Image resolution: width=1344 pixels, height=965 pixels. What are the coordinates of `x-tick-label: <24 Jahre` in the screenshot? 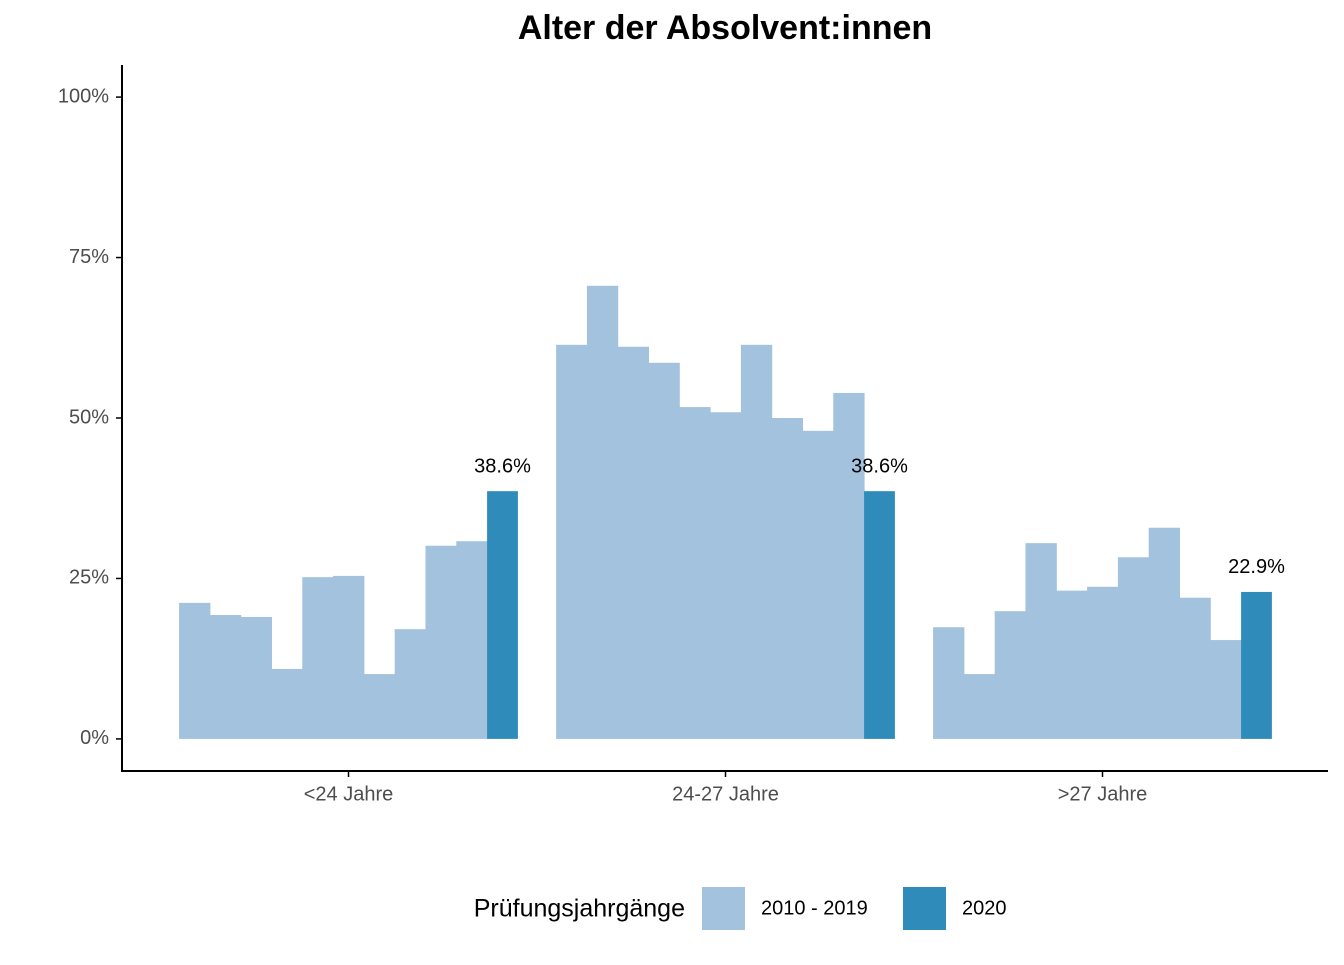 It's located at (349, 794).